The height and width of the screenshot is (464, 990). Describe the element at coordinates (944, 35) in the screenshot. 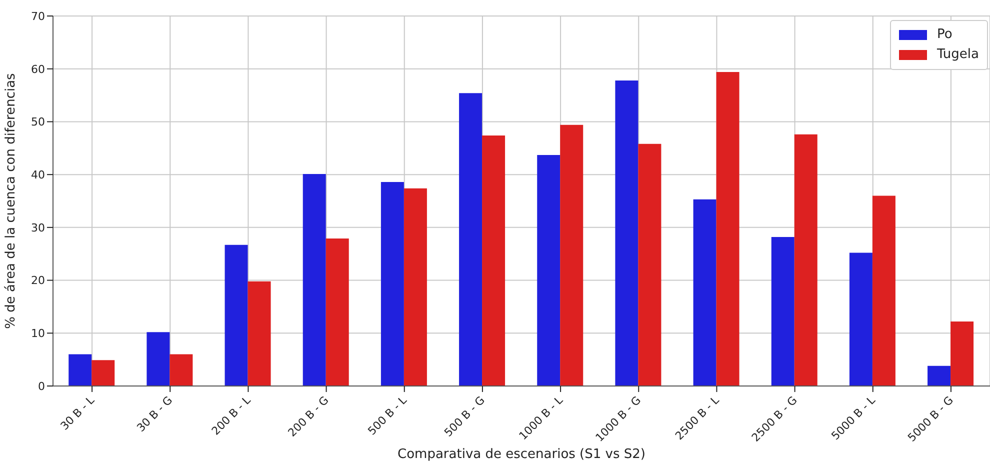

I see `legend-label: Po` at that location.